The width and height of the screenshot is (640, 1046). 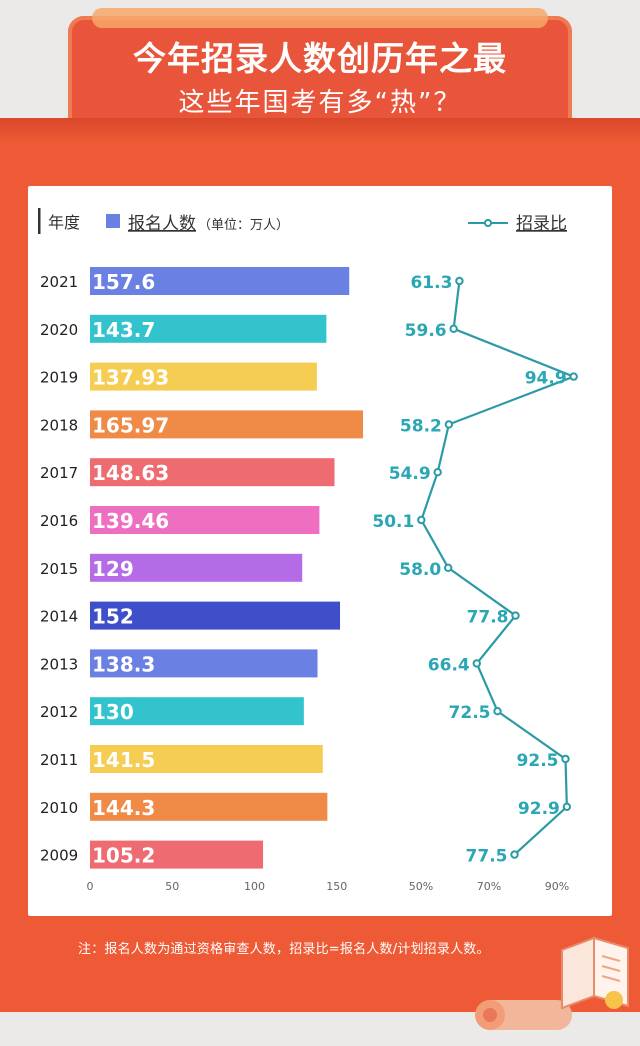 I want to click on book-decoration, so click(x=595, y=973).